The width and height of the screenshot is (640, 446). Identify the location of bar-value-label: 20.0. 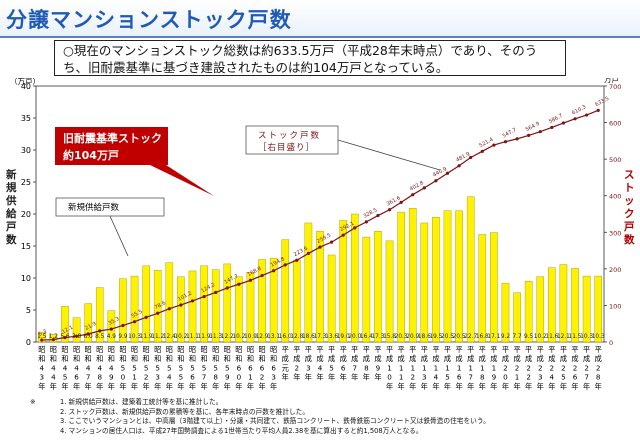
(354, 337).